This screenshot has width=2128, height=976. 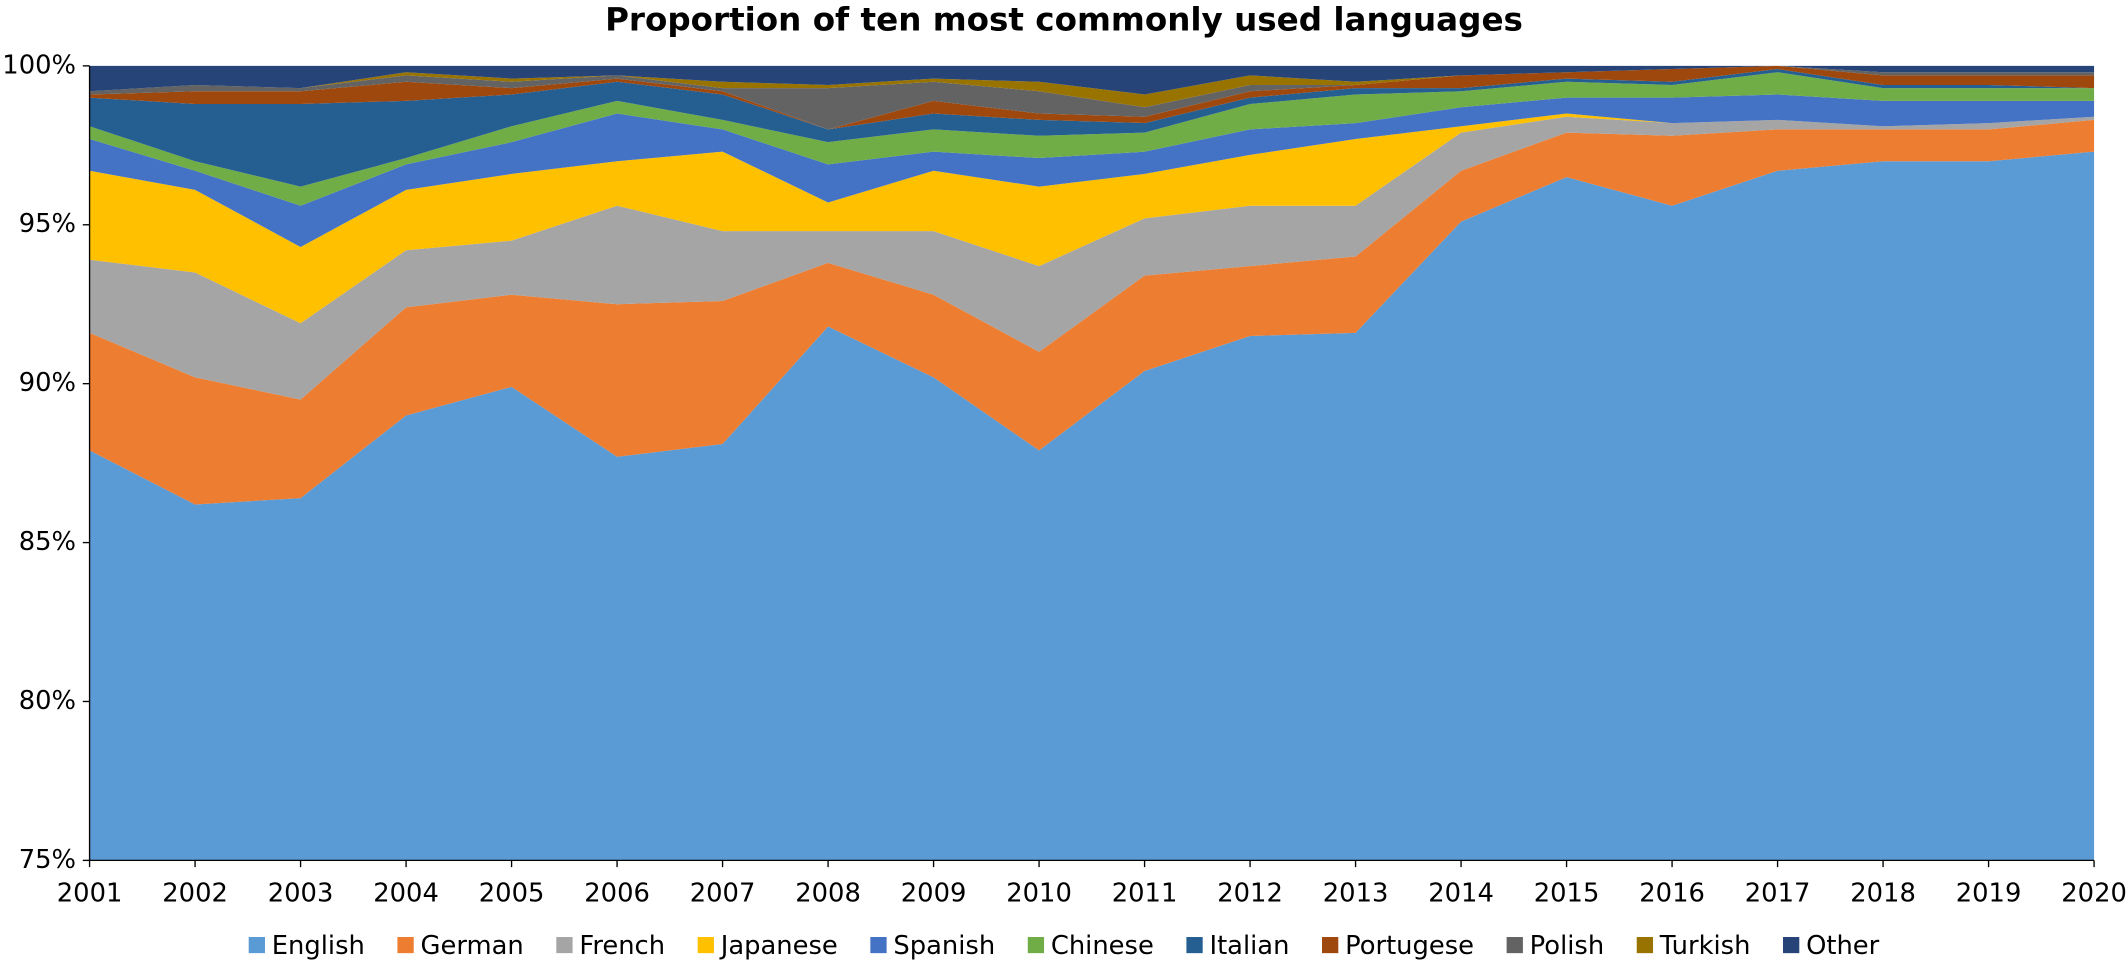 I want to click on legend-item: Portugese, so click(x=1398, y=946).